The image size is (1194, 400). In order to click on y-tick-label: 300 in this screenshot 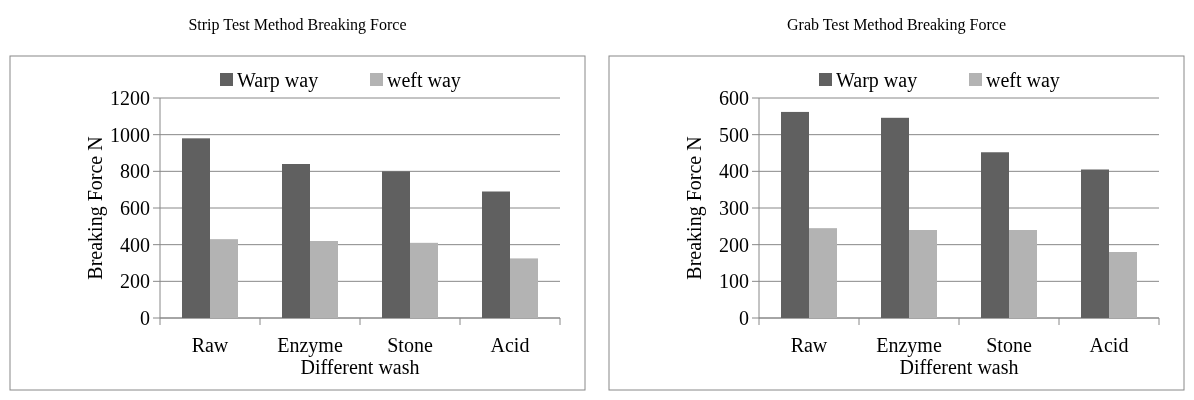, I will do `click(734, 208)`.